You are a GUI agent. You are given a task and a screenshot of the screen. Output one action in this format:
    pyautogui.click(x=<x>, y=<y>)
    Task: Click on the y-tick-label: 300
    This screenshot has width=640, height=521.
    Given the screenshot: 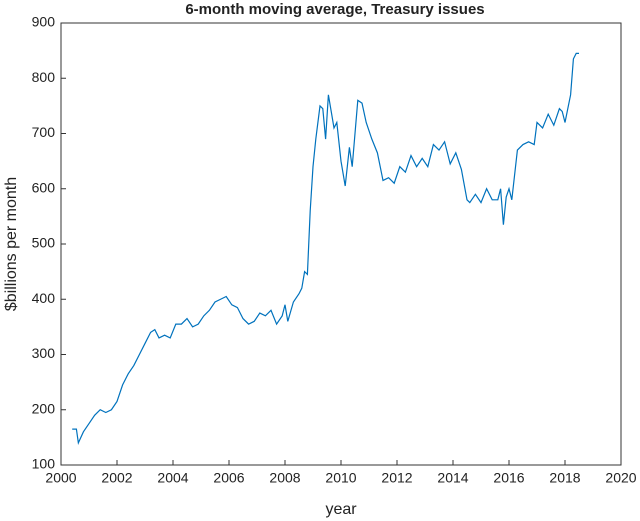 What is the action you would take?
    pyautogui.click(x=44, y=353)
    